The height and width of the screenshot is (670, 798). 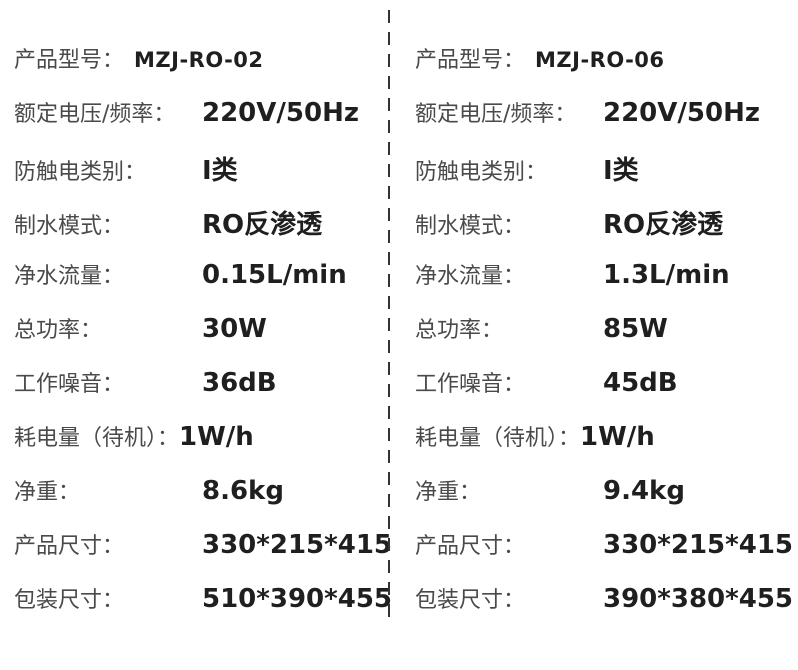 What do you see at coordinates (297, 599) in the screenshot?
I see `spec-value: 510*390*455` at bounding box center [297, 599].